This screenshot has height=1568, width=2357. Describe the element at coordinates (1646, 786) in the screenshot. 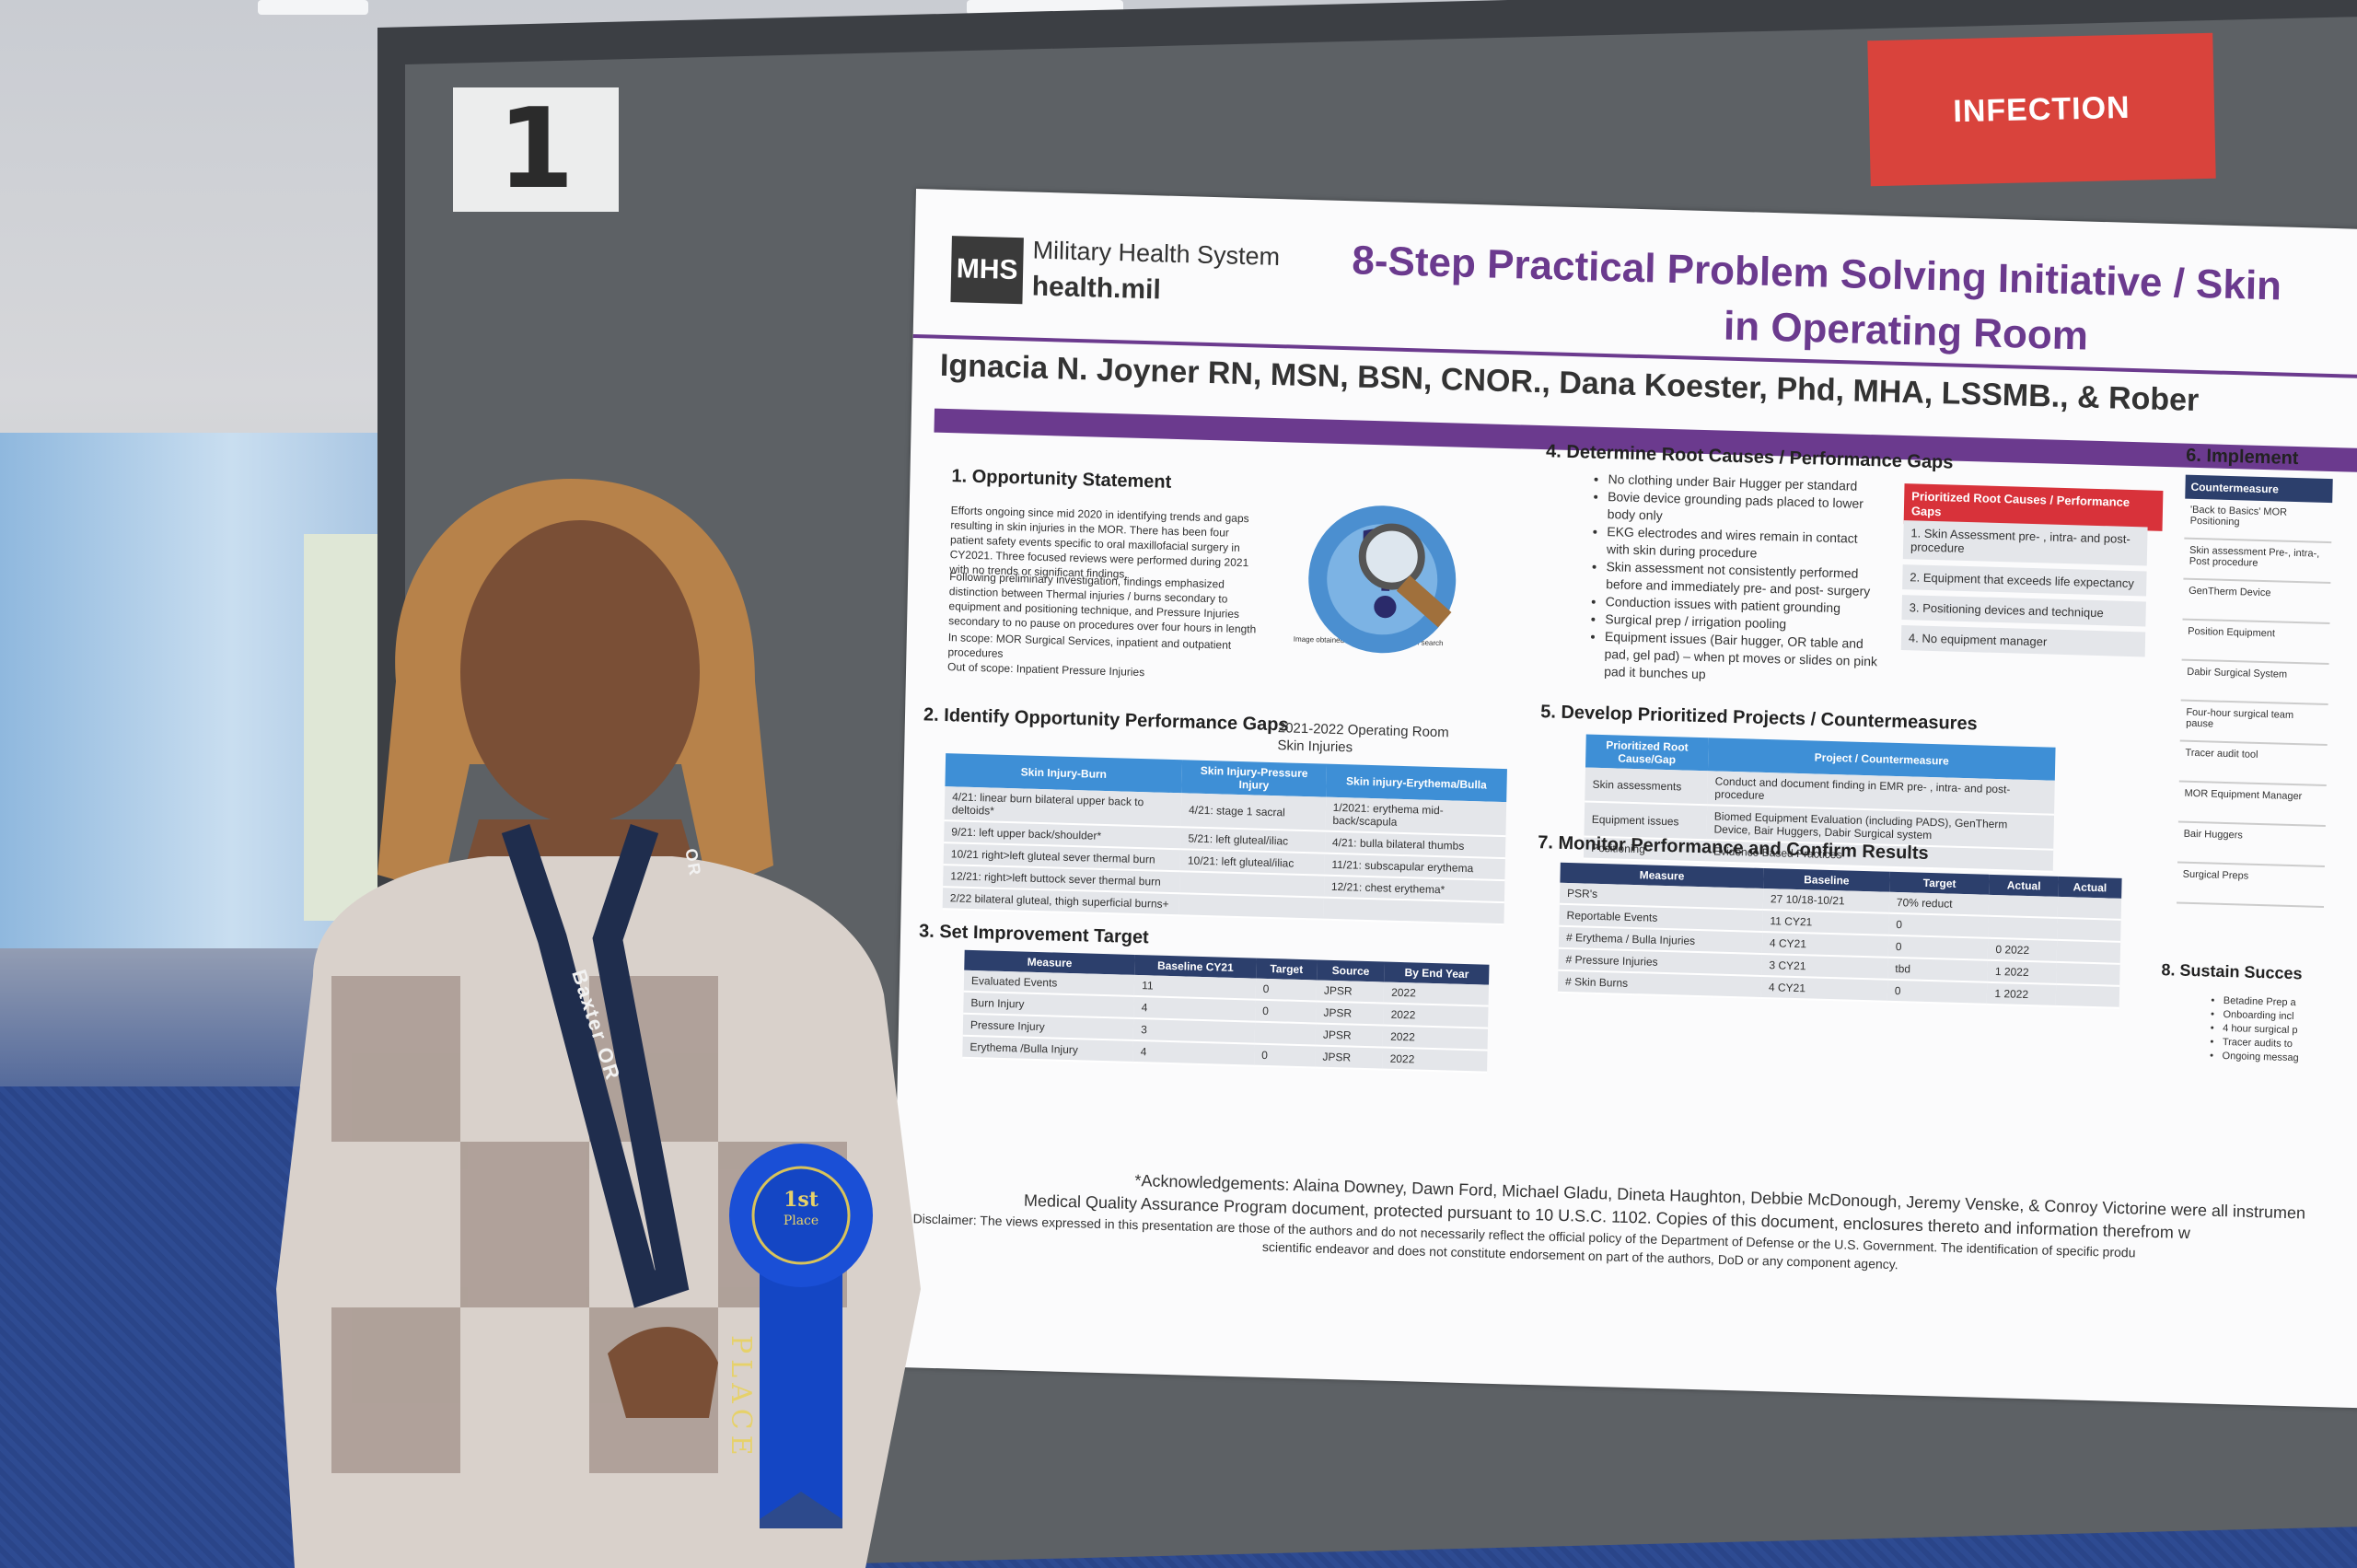

I see `table-cell: Skin assessments` at that location.